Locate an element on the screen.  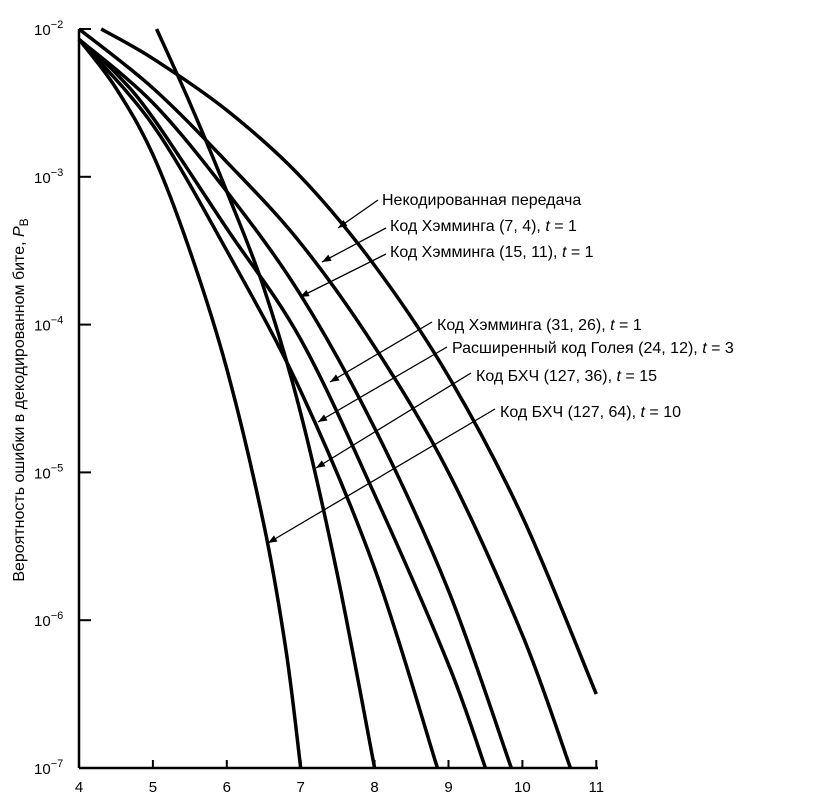
x-tick-label: 4 is located at coordinates (79, 787).